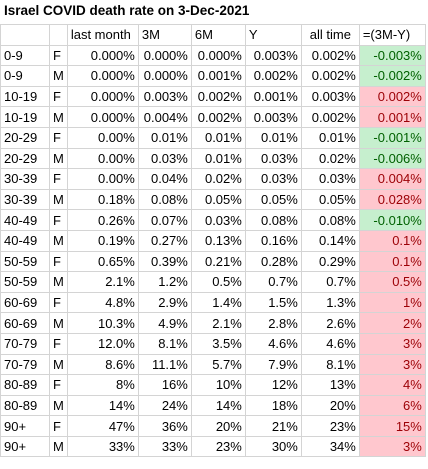  What do you see at coordinates (218, 406) in the screenshot?
I see `6m-cell: 14%` at bounding box center [218, 406].